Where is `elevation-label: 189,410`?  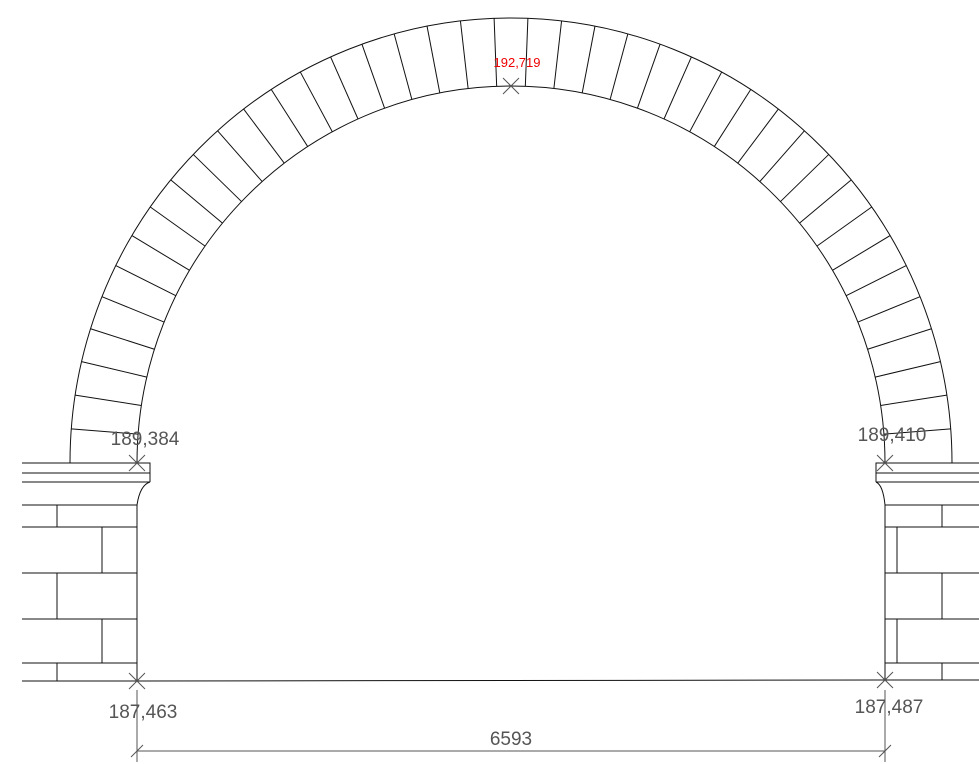 elevation-label: 189,410 is located at coordinates (892, 435).